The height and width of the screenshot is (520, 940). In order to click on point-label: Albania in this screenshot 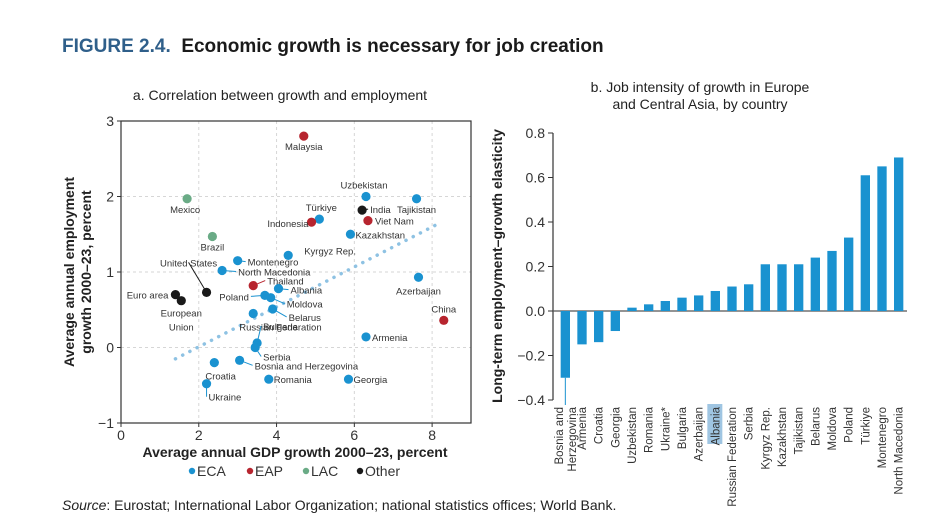, I will do `click(307, 291)`.